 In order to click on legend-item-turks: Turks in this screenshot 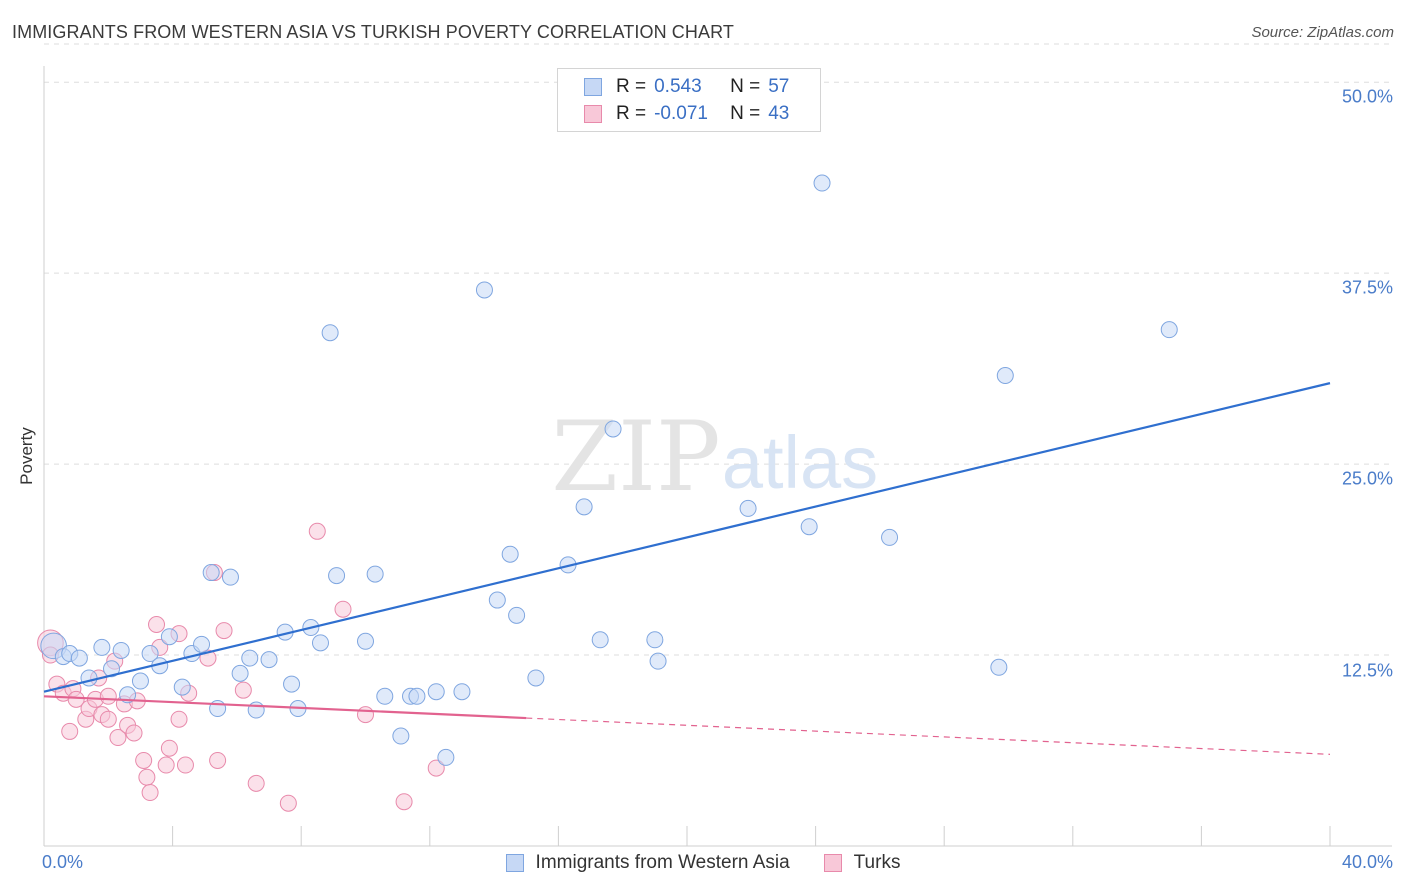, I will do `click(862, 863)`.